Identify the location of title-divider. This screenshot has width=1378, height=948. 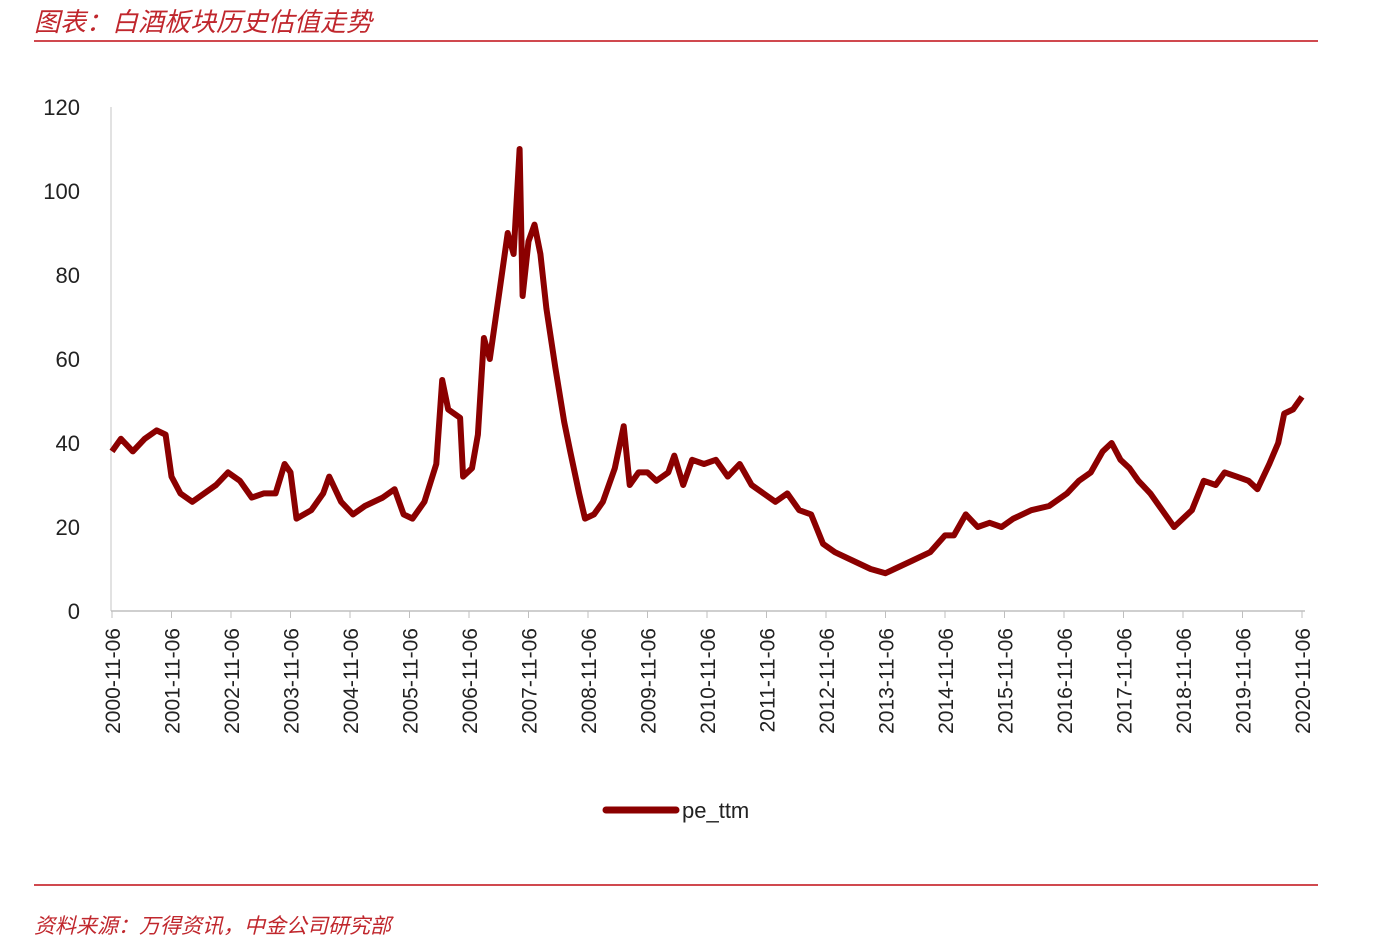
(676, 41).